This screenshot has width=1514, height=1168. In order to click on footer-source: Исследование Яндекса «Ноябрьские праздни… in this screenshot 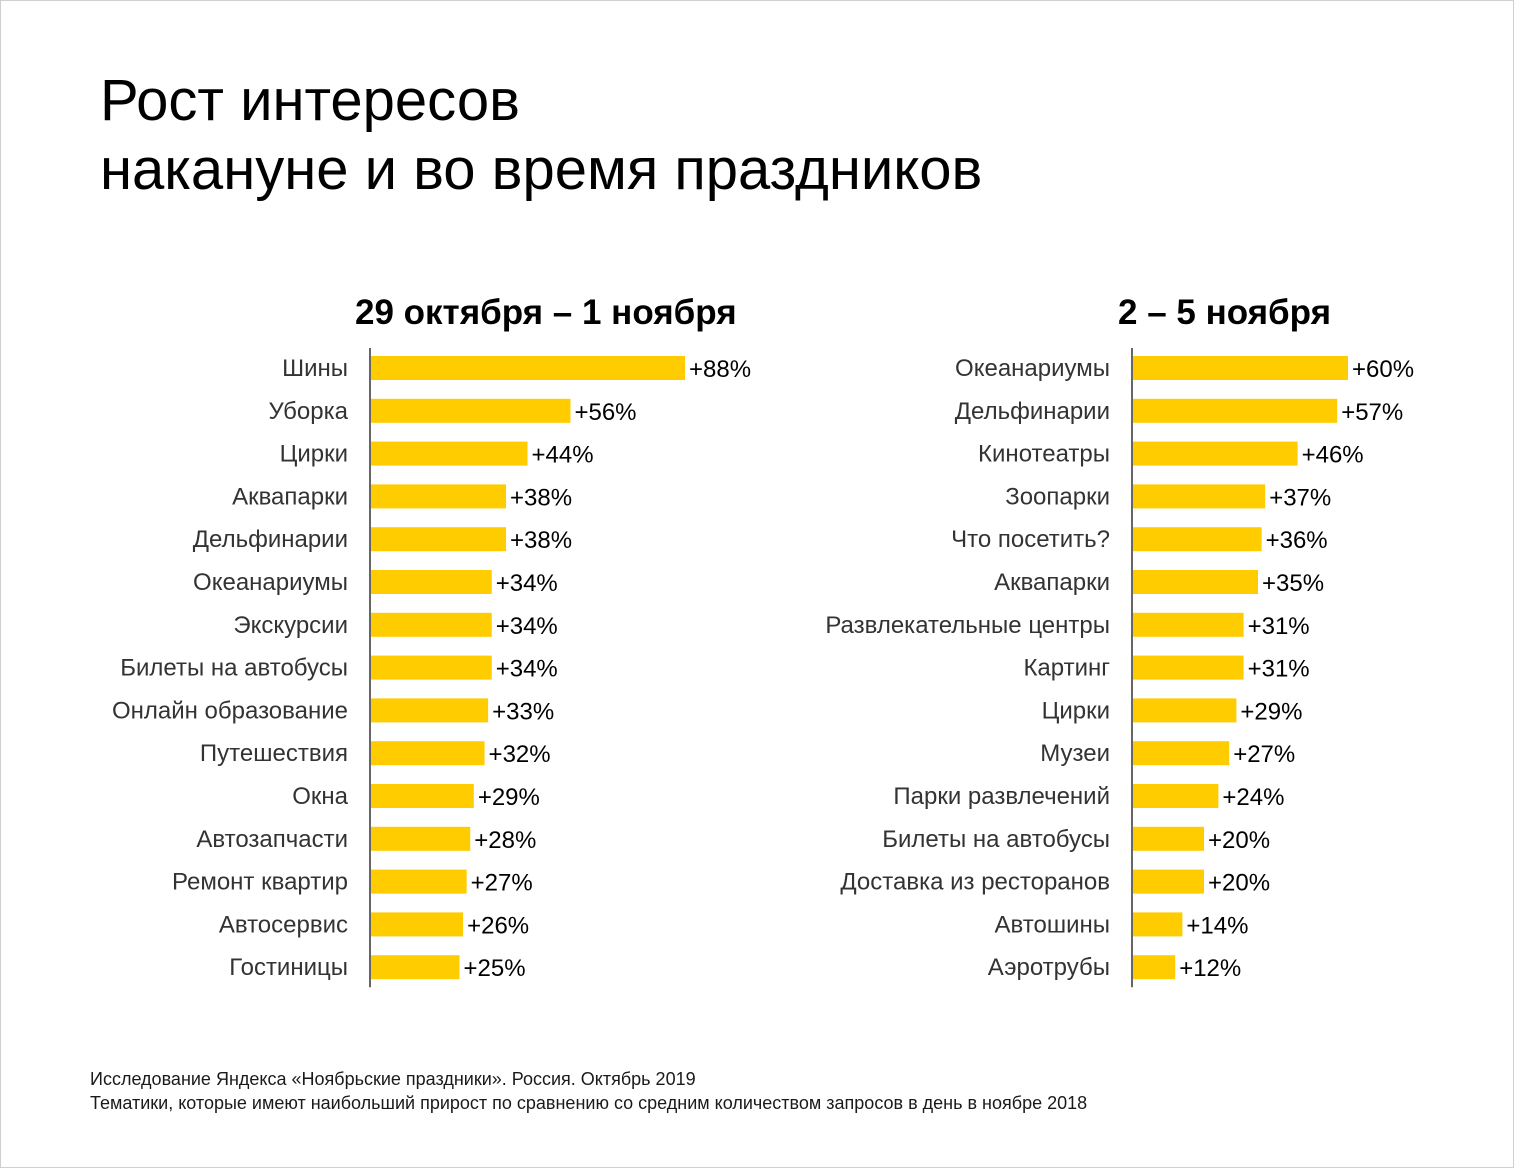, I will do `click(393, 1079)`.